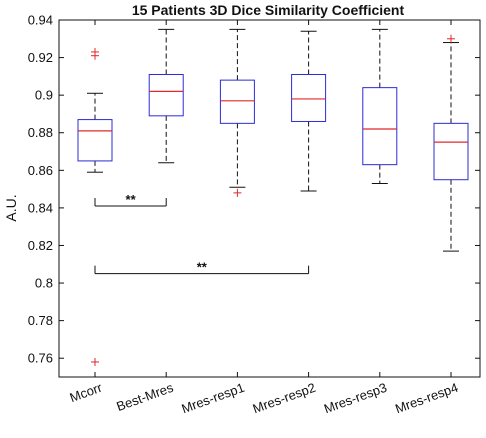 This screenshot has height=438, width=486. Describe the element at coordinates (11, 207) in the screenshot. I see `y-axis-label: A.U.` at that location.